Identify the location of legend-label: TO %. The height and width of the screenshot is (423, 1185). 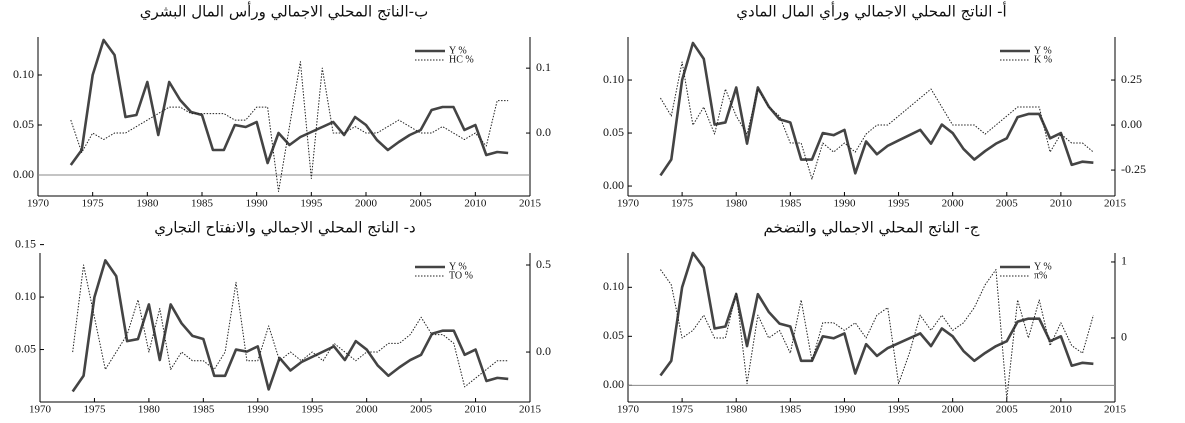
(461, 275).